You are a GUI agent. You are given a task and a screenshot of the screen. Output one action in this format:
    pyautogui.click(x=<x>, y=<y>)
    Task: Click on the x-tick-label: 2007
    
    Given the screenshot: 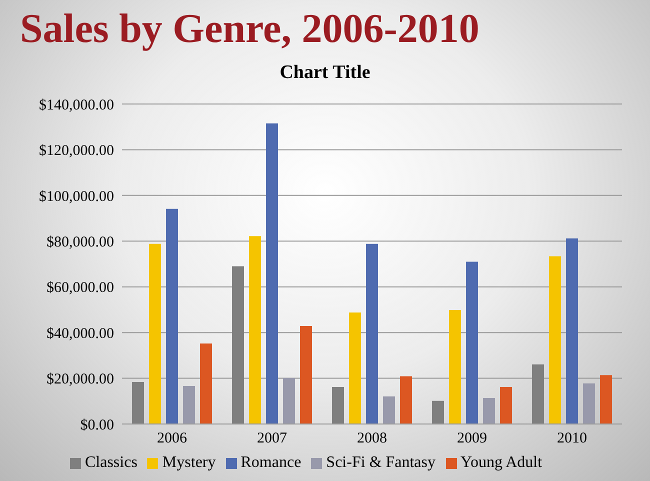 What is the action you would take?
    pyautogui.click(x=272, y=438)
    